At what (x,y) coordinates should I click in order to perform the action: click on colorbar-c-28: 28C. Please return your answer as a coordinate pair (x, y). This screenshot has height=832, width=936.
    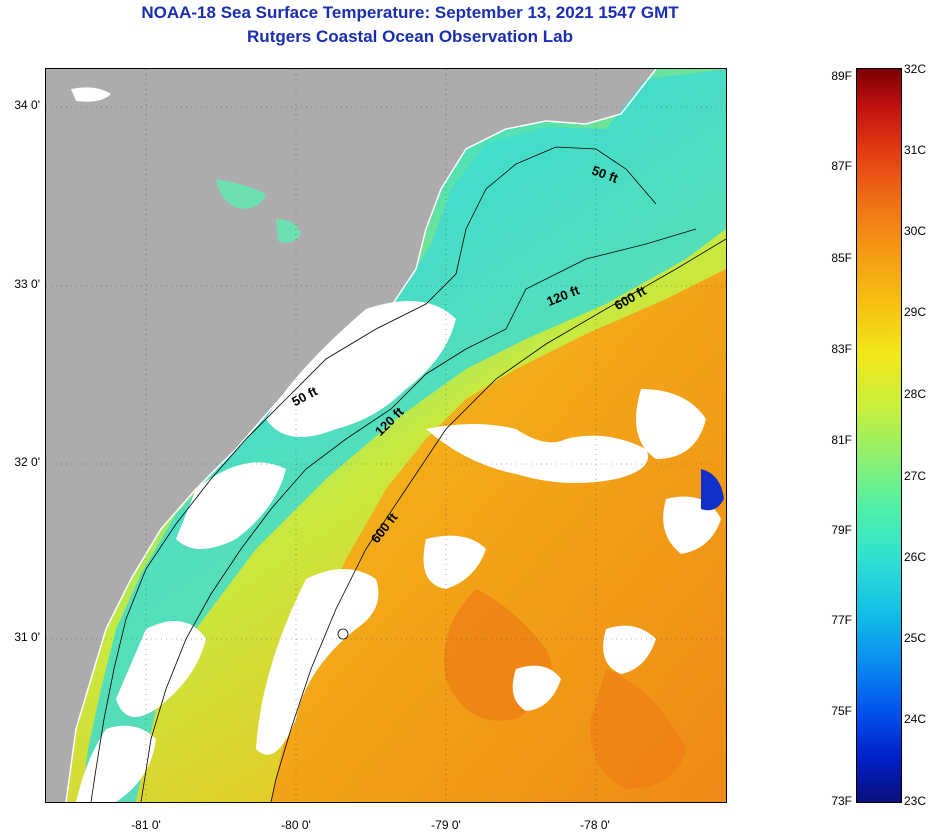
    Looking at the image, I should click on (915, 394).